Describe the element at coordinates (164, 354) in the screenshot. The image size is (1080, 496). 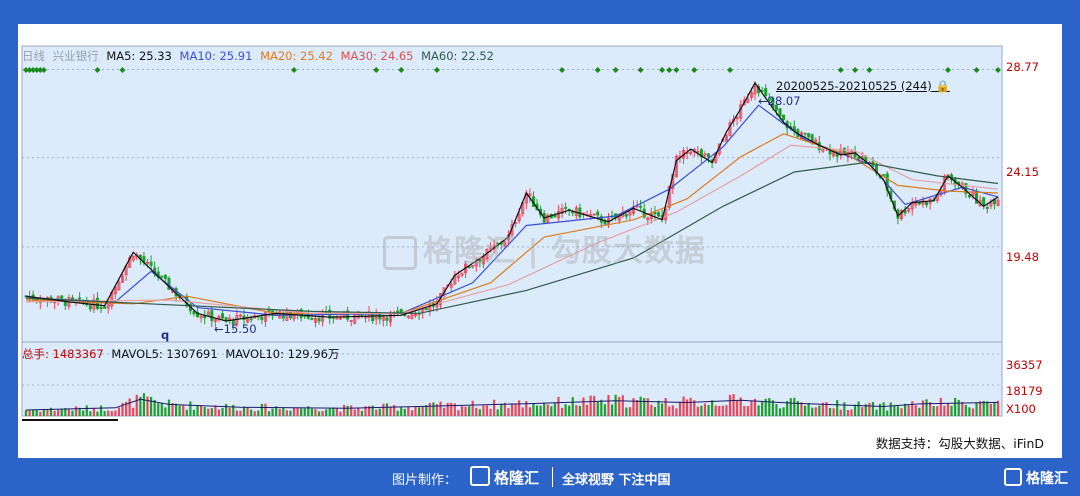
I see `legend-mavol5: MAVOL5: 1307691` at that location.